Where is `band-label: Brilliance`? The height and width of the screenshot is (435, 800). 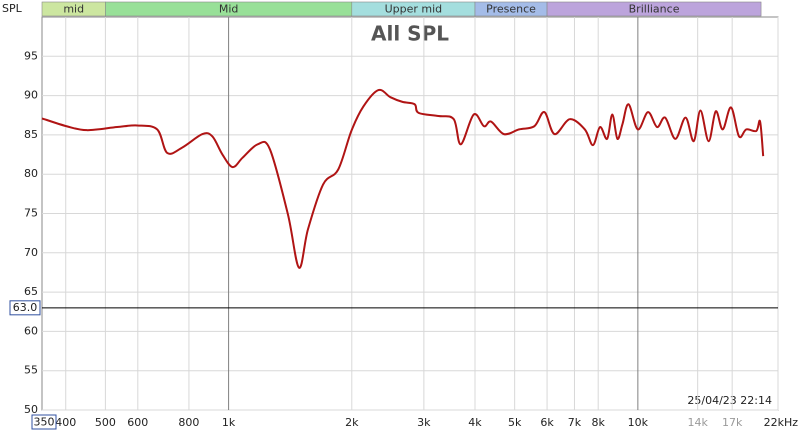 band-label: Brilliance is located at coordinates (654, 9).